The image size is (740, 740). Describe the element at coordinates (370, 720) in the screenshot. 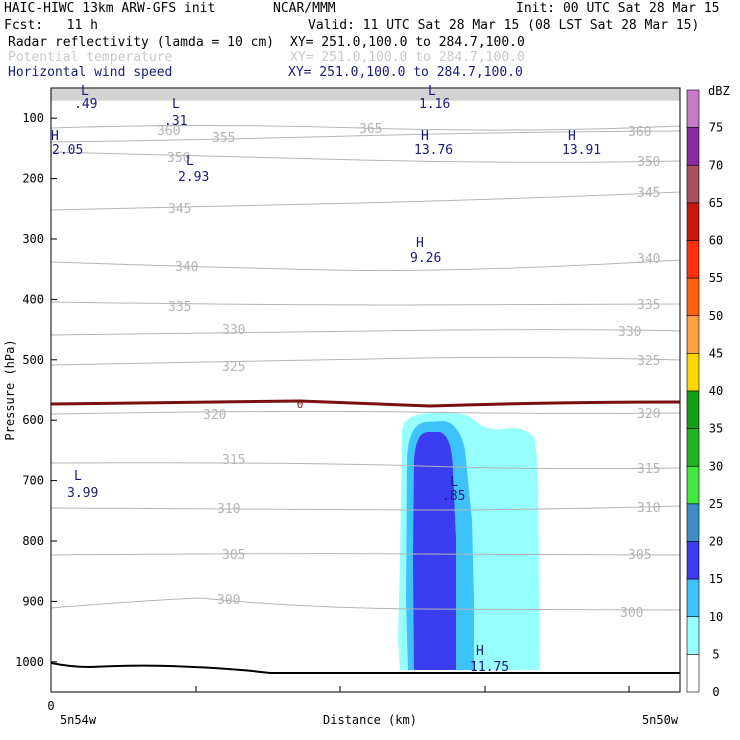

I see `x-axis-title: Distance (km)` at that location.